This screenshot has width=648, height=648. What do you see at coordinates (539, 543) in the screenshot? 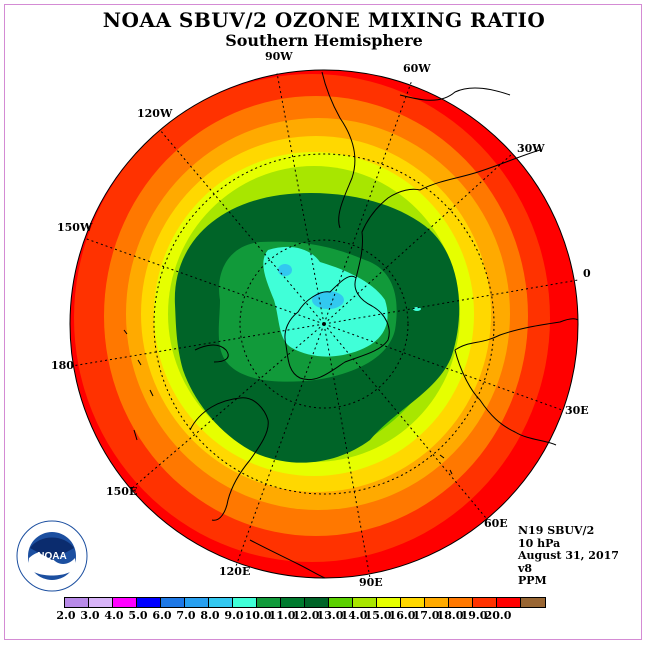
I see `info-level: 10 hPa` at bounding box center [539, 543].